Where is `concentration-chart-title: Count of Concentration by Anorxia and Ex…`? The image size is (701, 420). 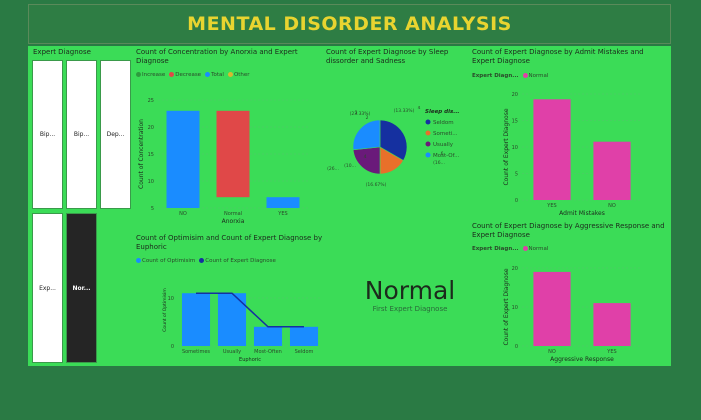 concentration-chart-title: Count of Concentration by Anorxia and Ex… is located at coordinates (217, 56).